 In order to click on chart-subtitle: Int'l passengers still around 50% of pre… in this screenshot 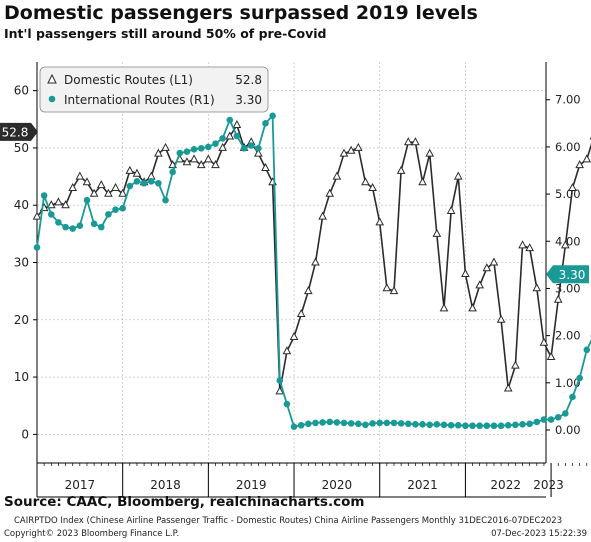, I will do `click(165, 33)`.